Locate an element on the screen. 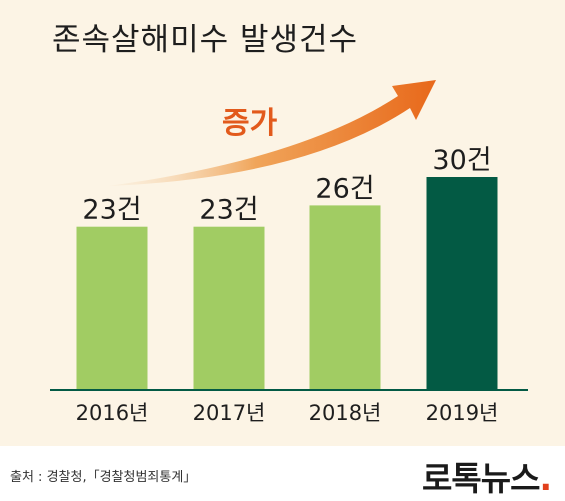 The image size is (565, 501). trend-arrow is located at coordinates (272, 133).